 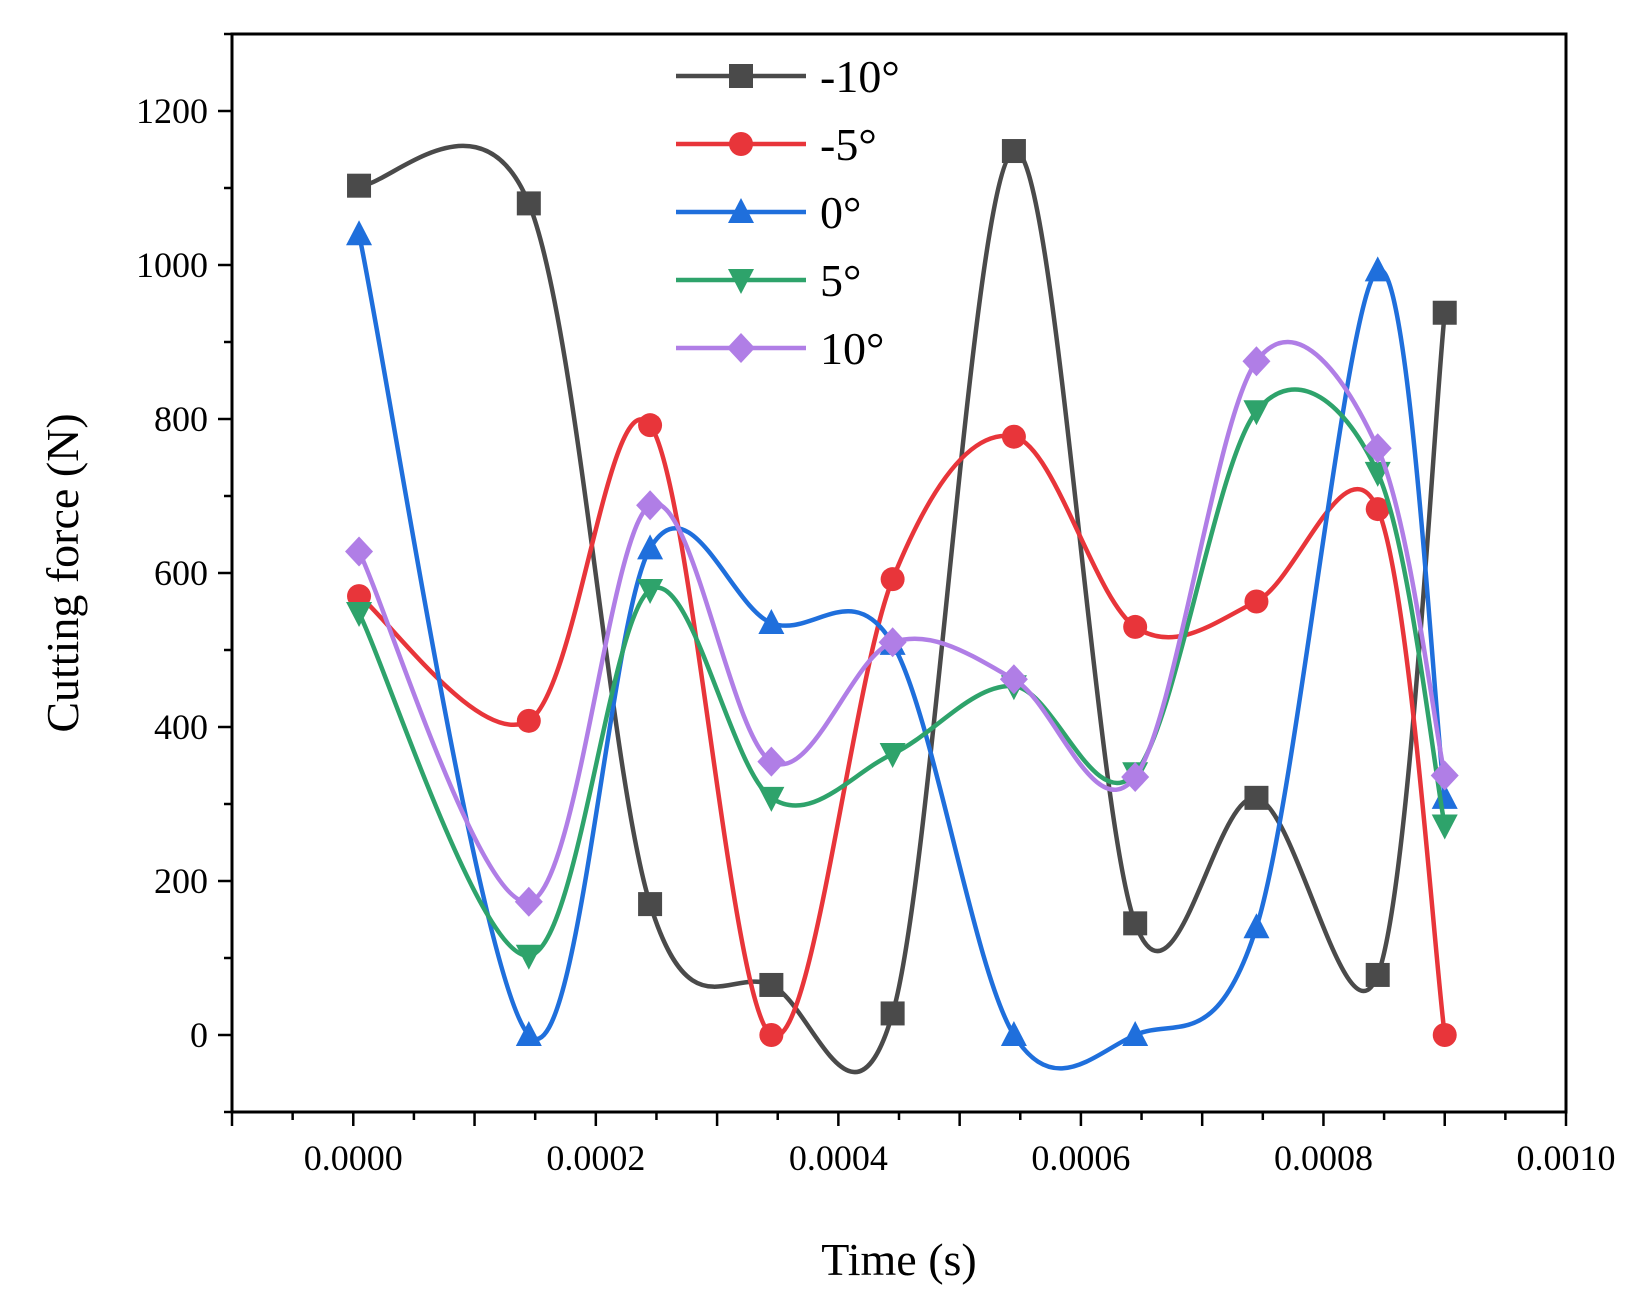 What do you see at coordinates (172, 265) in the screenshot?
I see `y-tick-label: 1000` at bounding box center [172, 265].